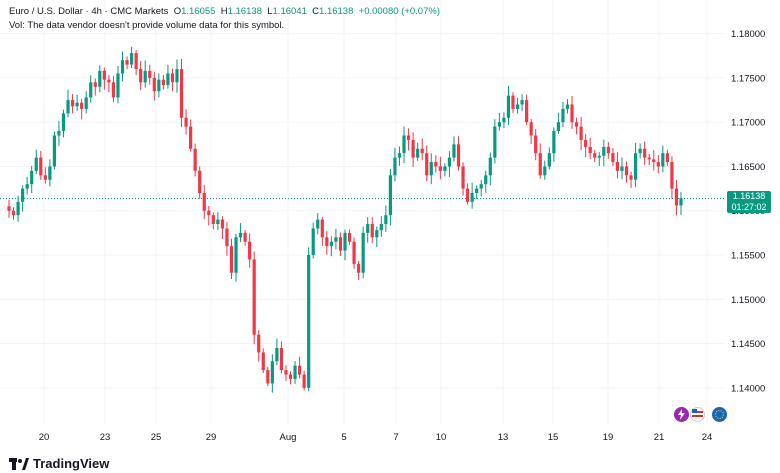  I want to click on low-label: L, so click(270, 11).